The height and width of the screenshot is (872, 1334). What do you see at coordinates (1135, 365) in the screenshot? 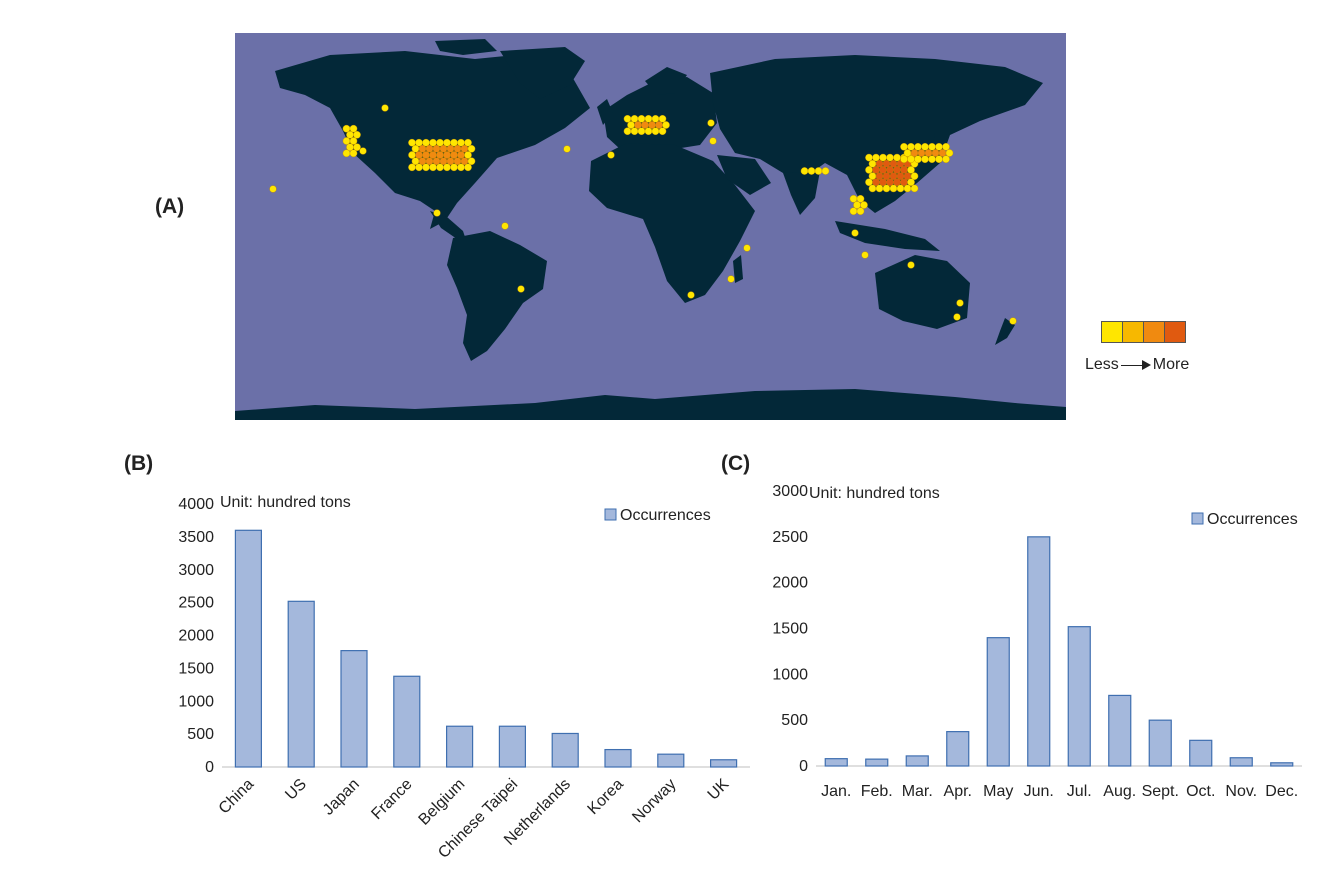
I see `right-arrow-icon` at bounding box center [1135, 365].